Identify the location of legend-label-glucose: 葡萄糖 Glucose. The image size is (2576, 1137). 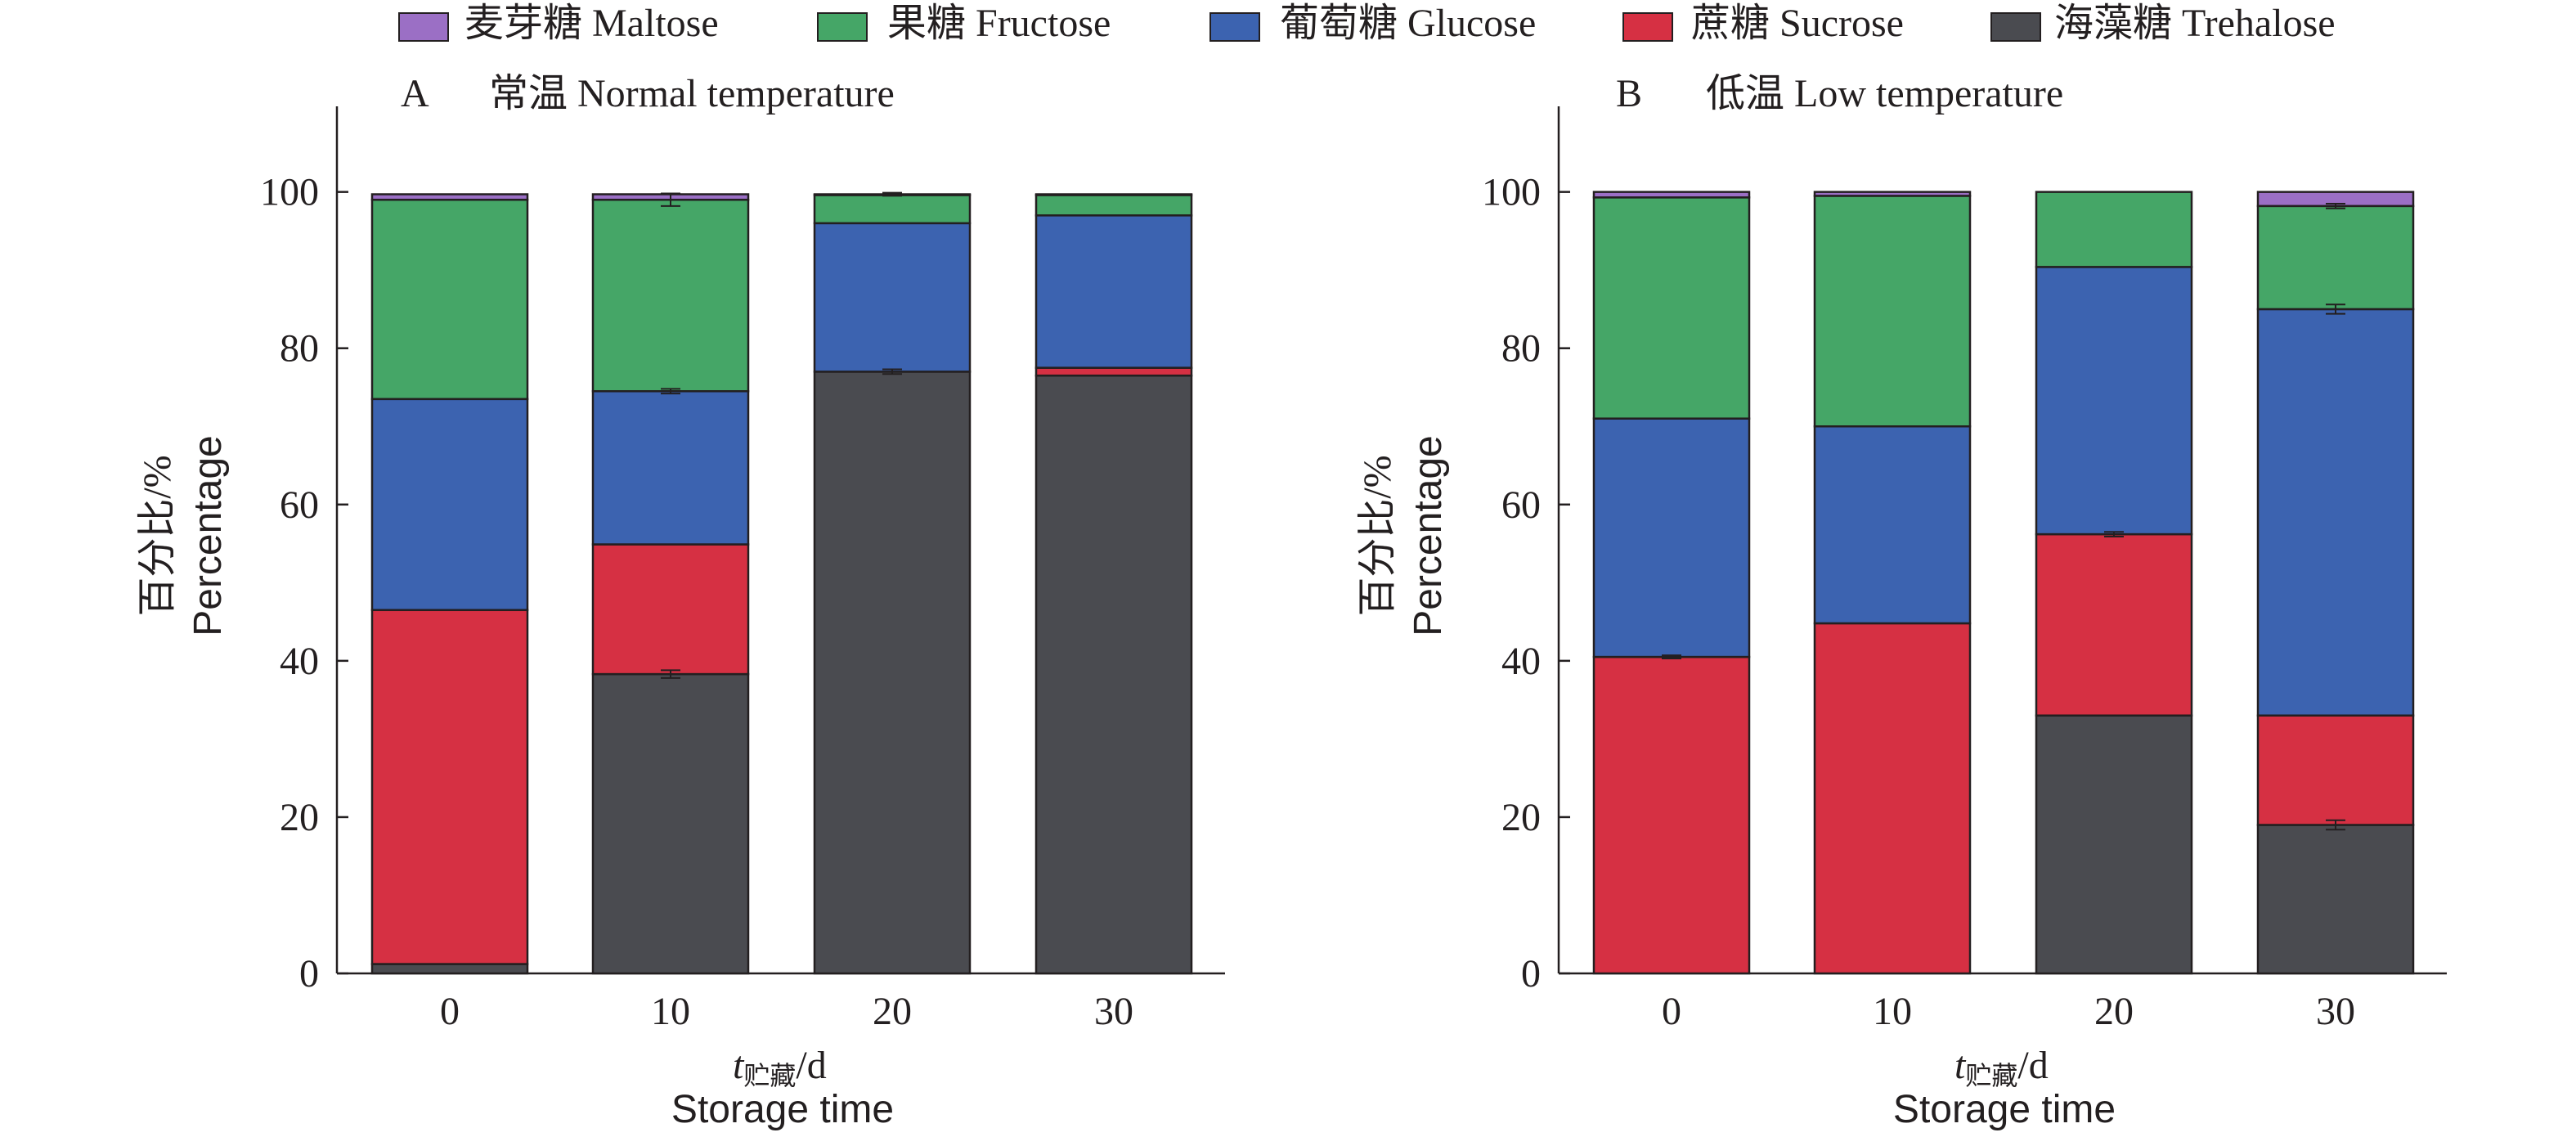
(1408, 23).